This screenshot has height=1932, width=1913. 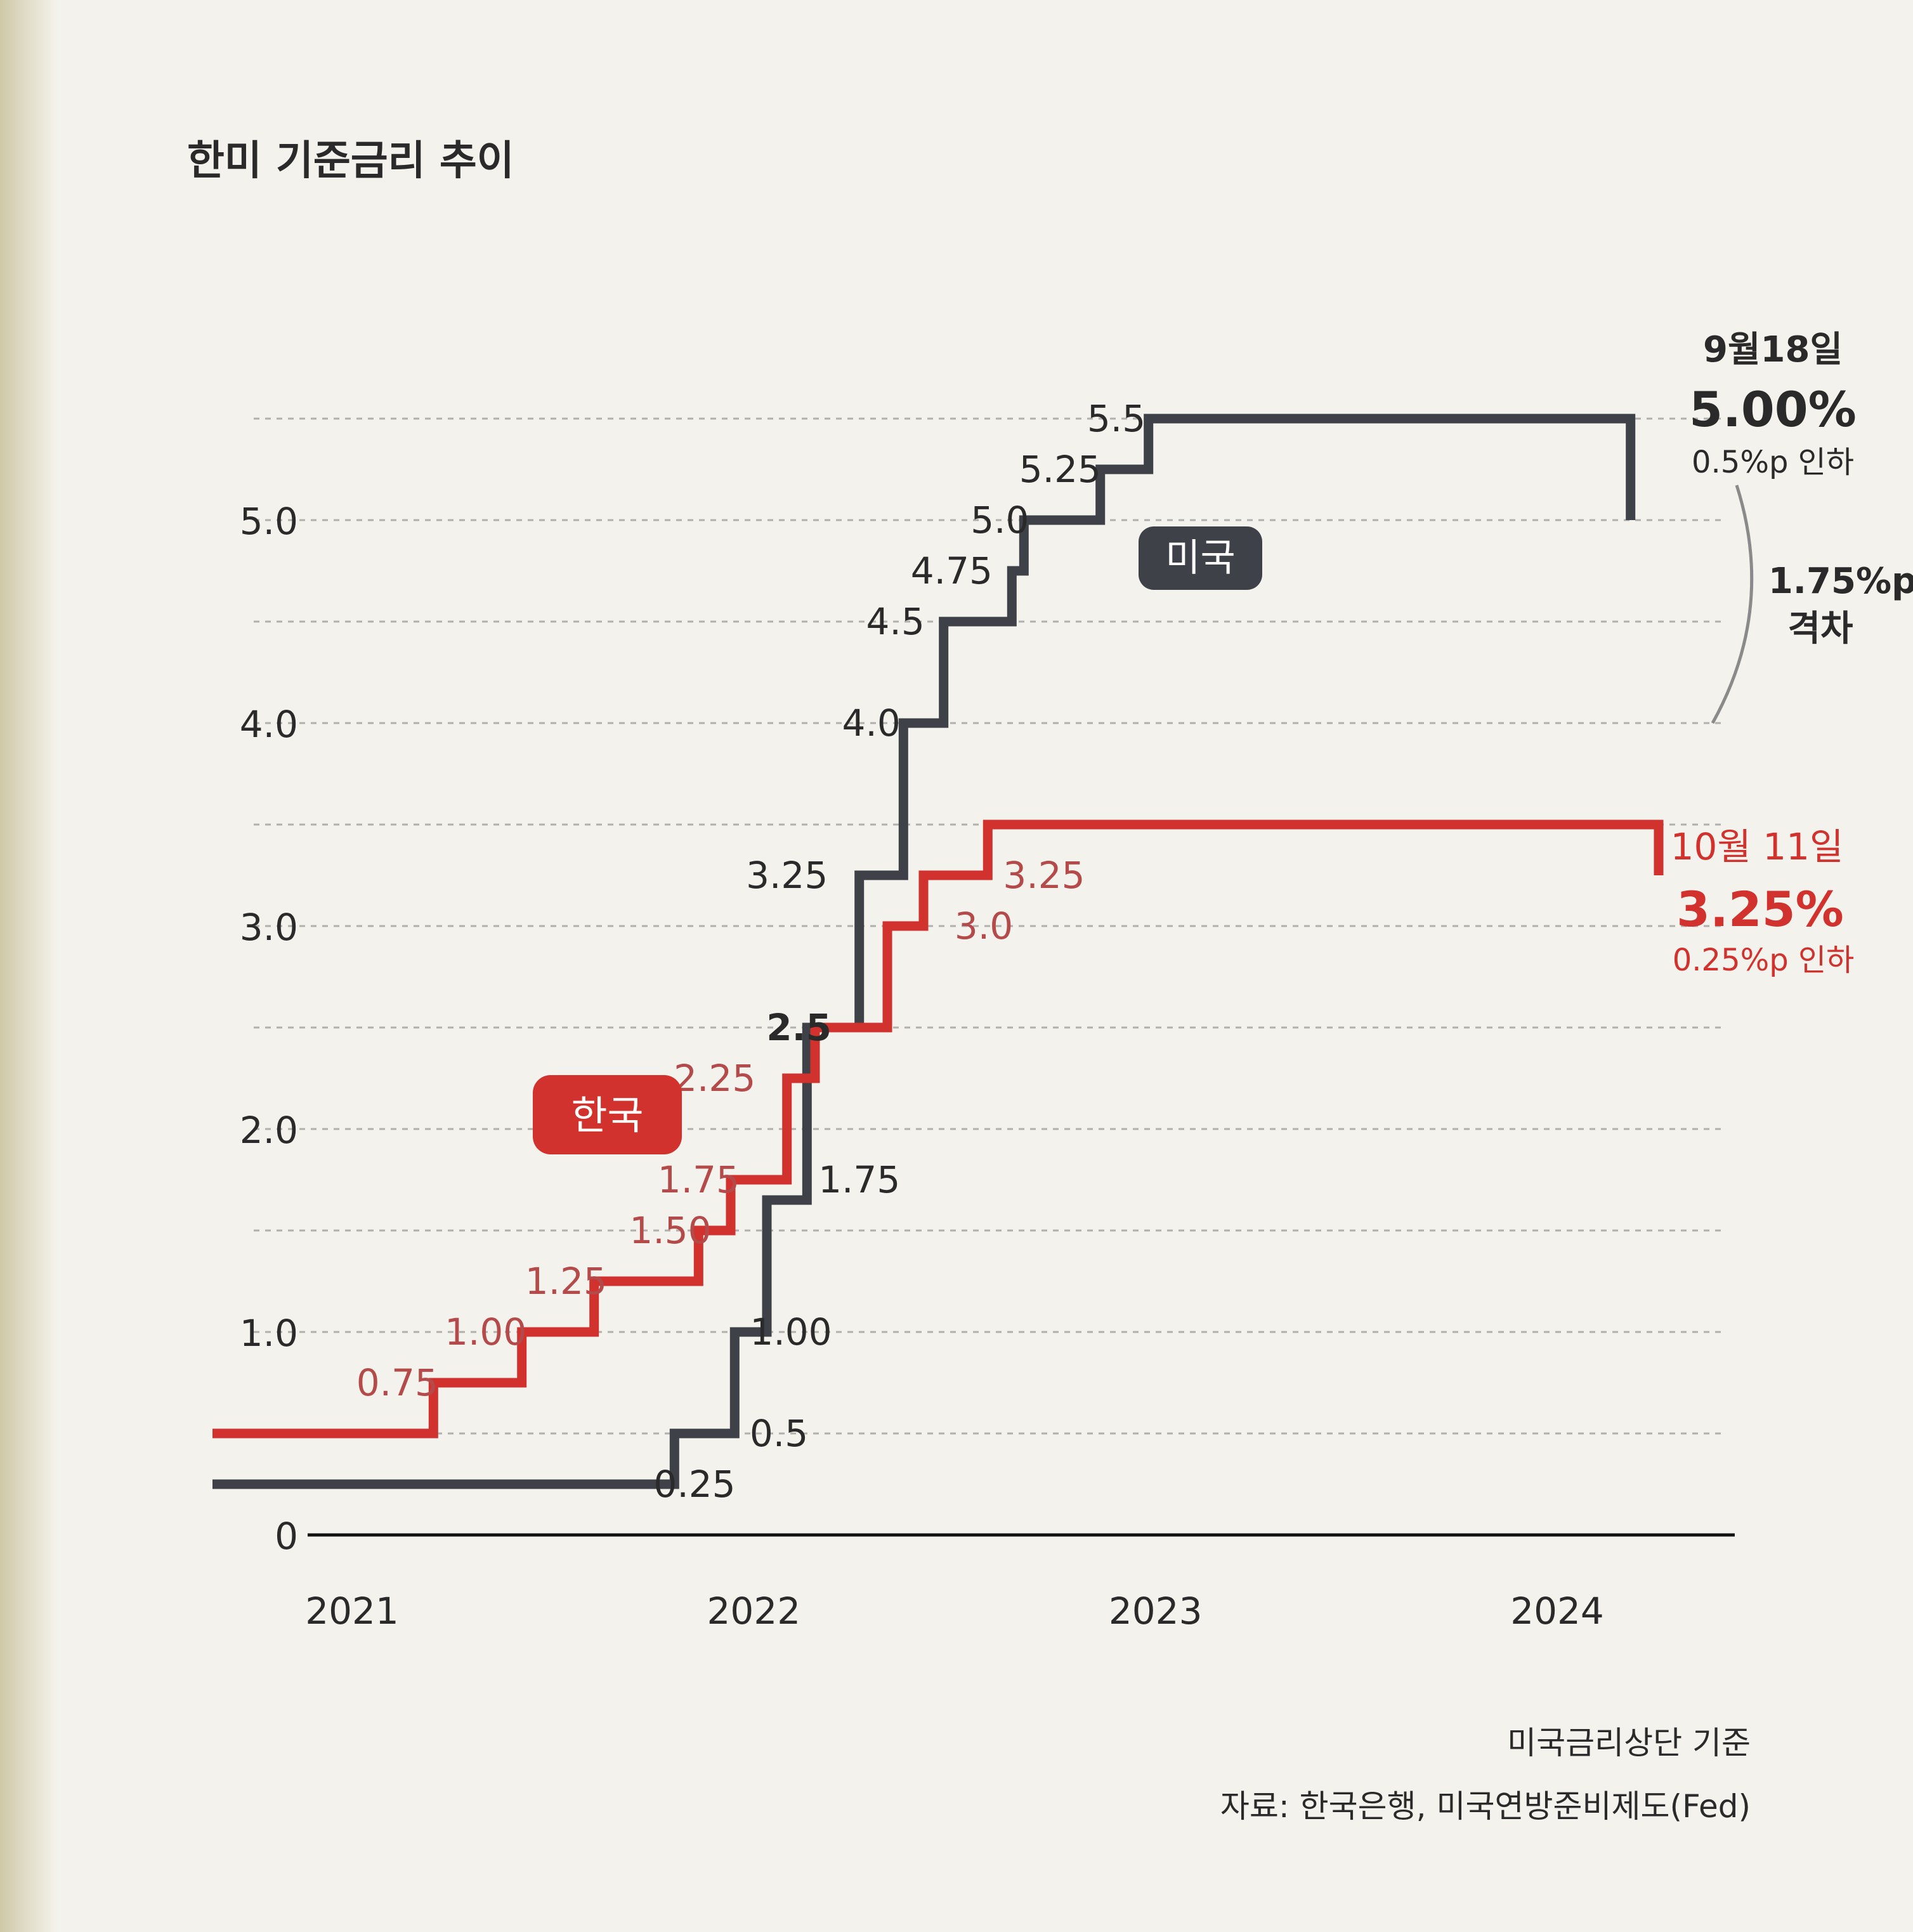 I want to click on data-label: 3.0, so click(x=984, y=926).